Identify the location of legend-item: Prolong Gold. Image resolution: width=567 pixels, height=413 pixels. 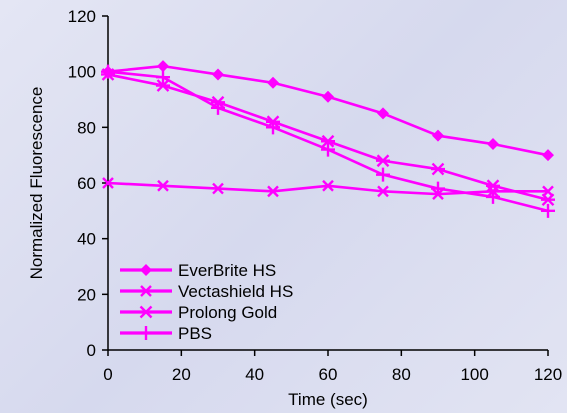
(198, 312).